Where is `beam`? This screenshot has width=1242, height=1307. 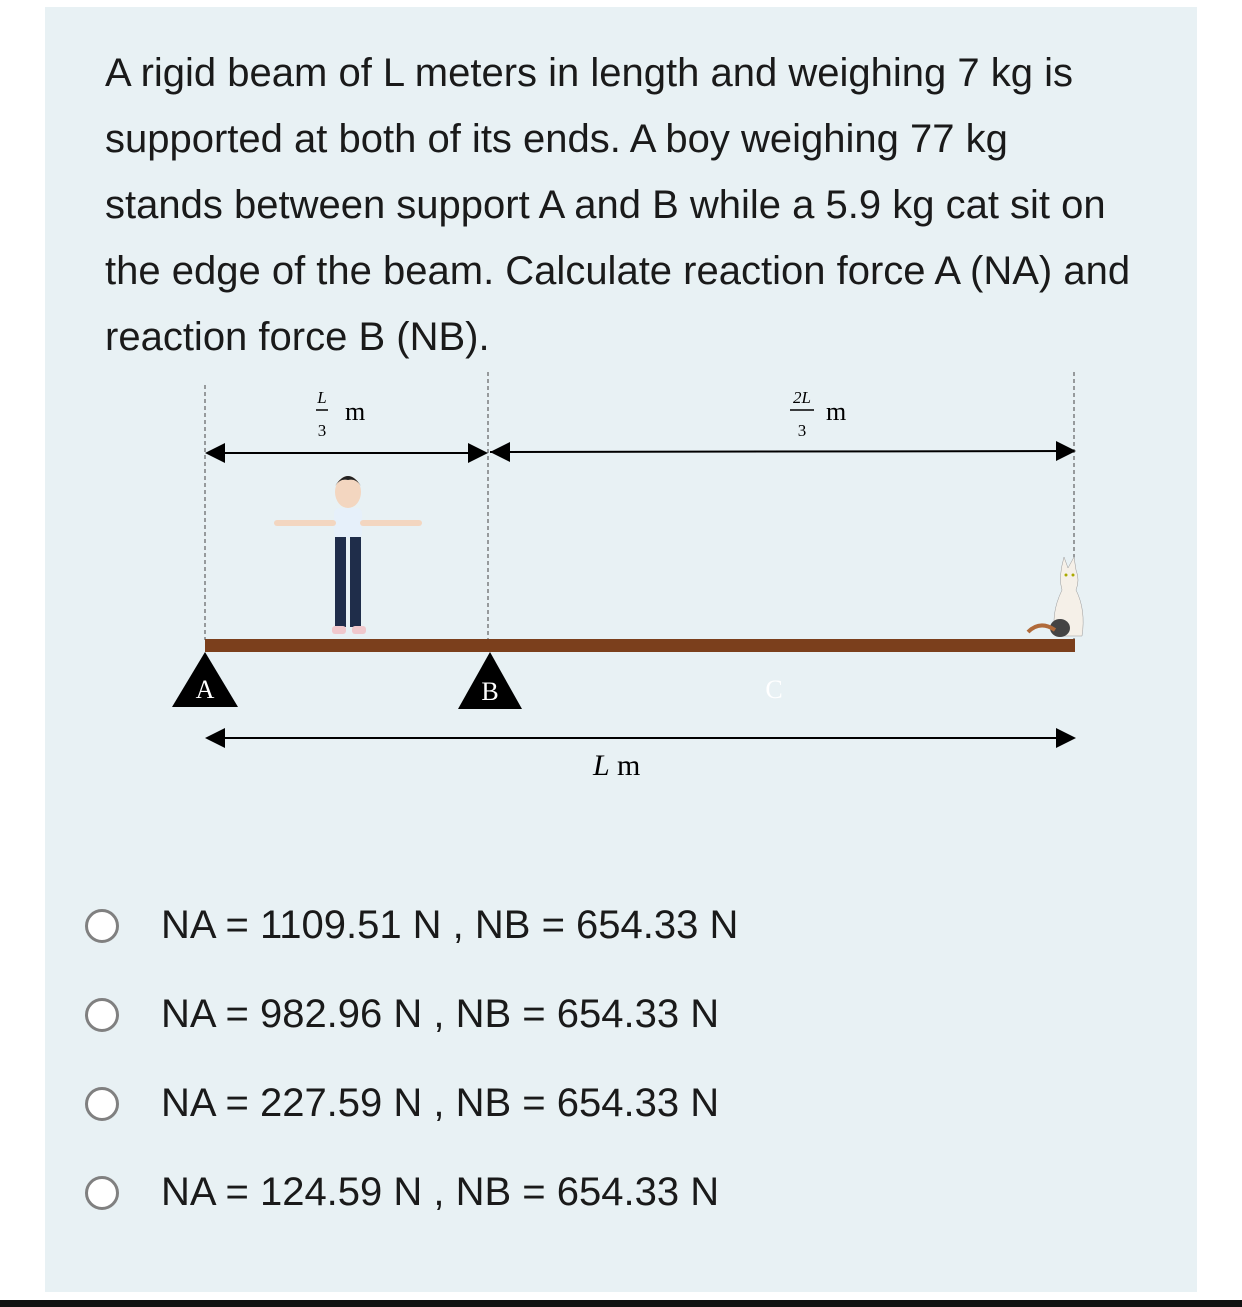 beam is located at coordinates (640, 645).